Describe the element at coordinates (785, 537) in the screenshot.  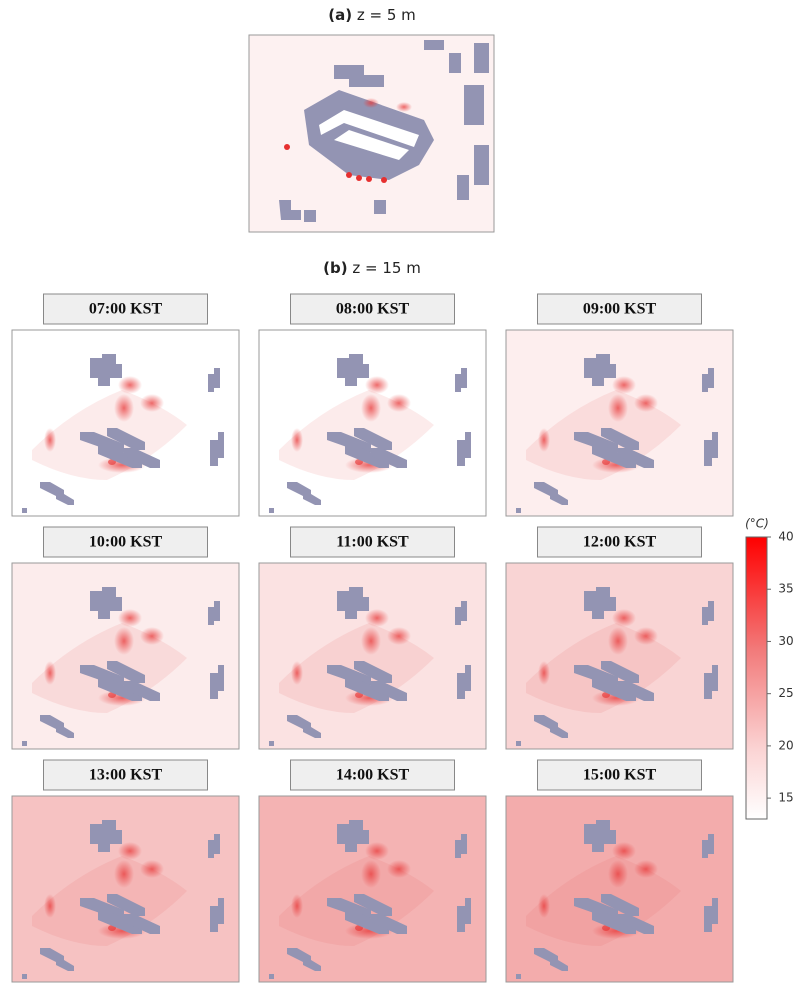
I see `colorbar-tick-label: 40` at that location.